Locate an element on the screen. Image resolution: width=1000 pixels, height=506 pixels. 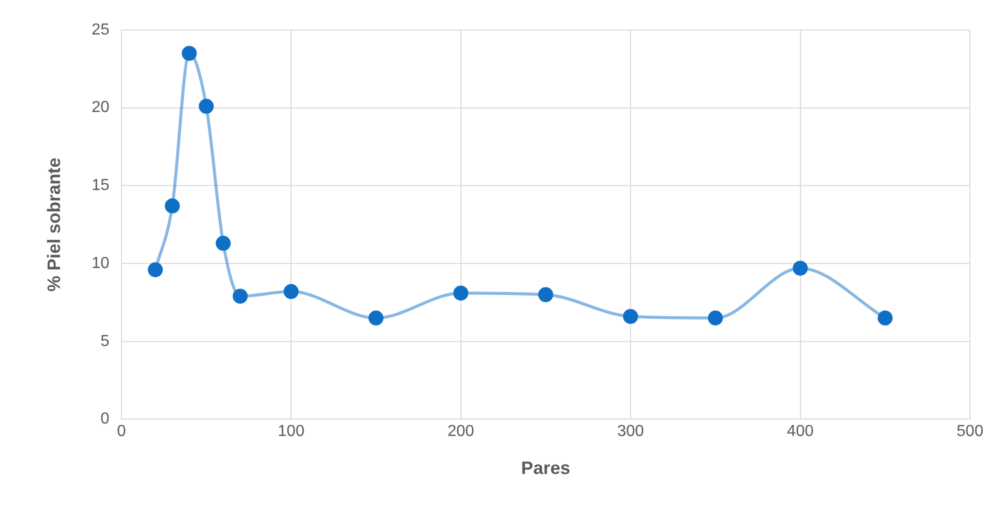
x-tick-label: 0 is located at coordinates (121, 431).